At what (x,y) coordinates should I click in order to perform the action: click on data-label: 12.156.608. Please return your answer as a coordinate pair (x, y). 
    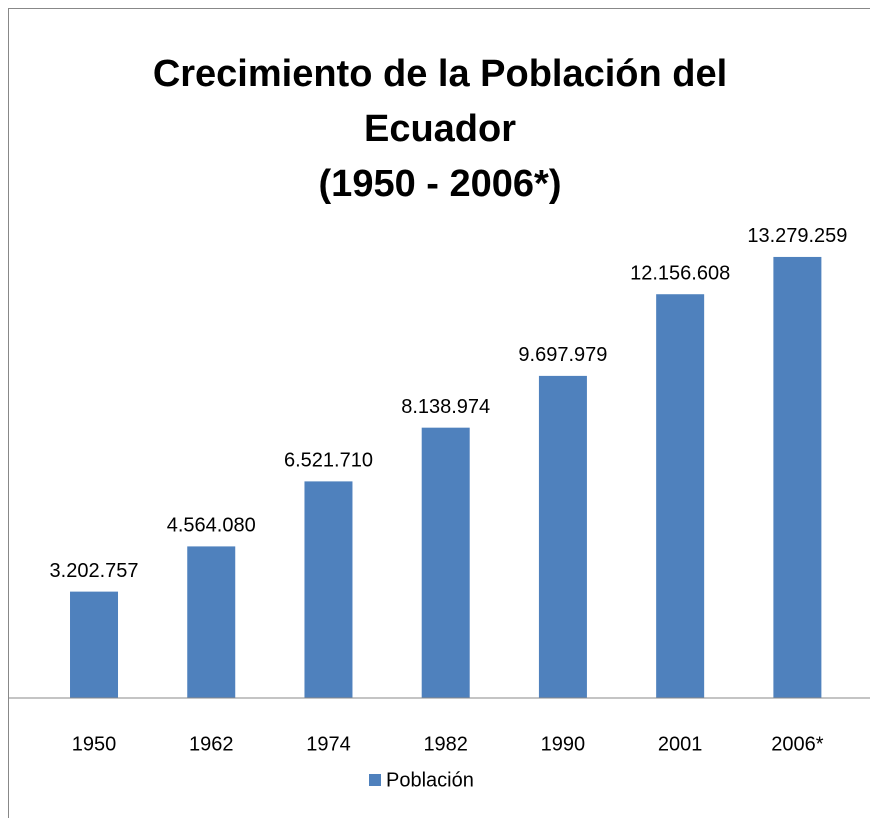
    Looking at the image, I should click on (680, 274).